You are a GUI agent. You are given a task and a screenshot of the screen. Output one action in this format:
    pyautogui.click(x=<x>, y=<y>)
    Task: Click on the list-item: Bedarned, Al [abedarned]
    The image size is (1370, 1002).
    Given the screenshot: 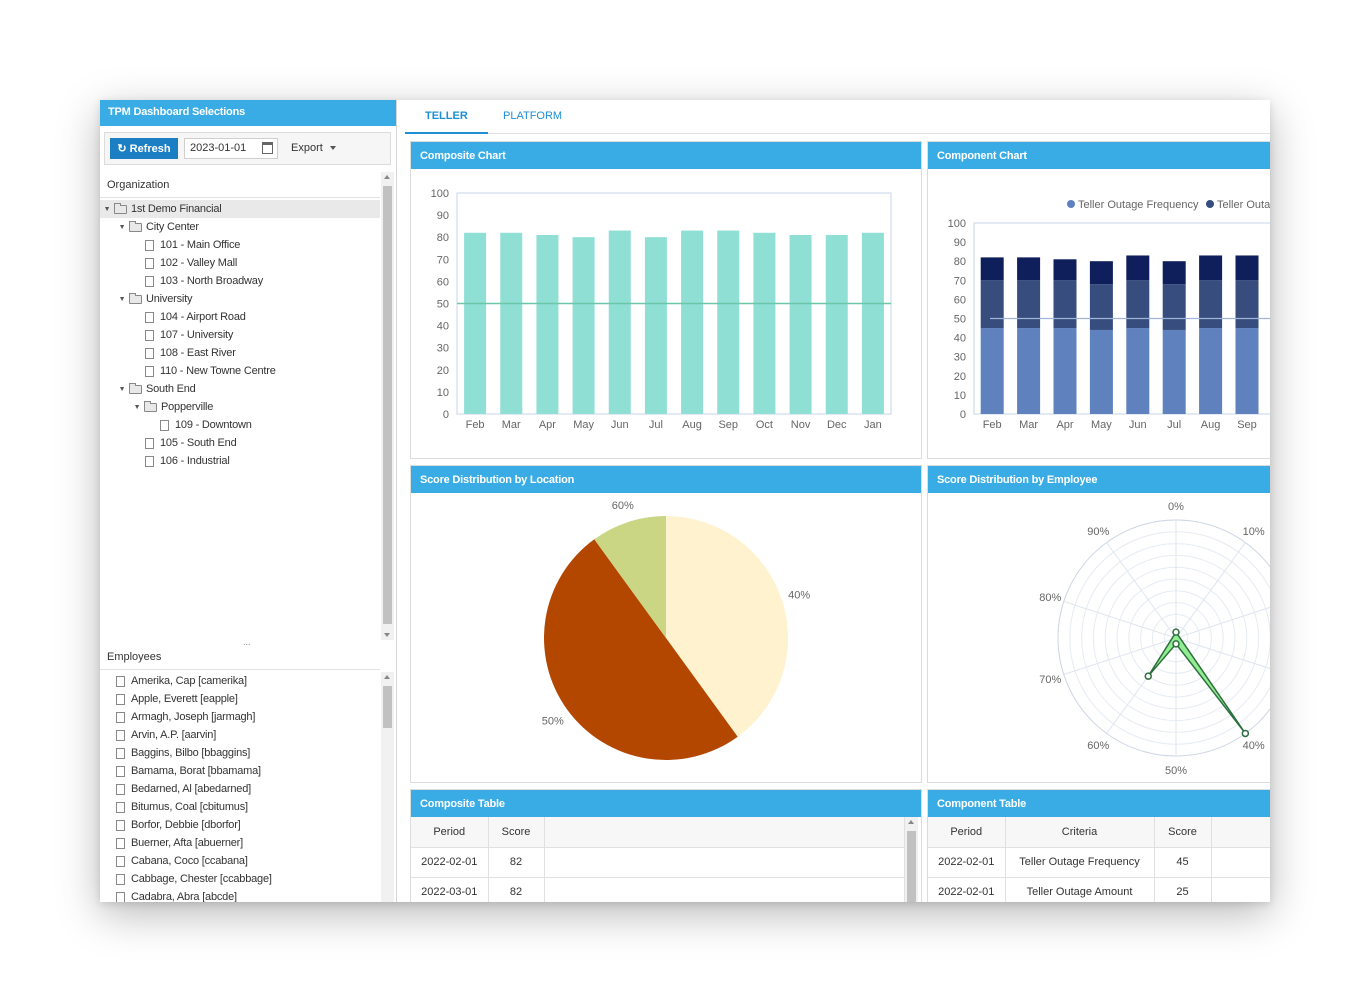 What is the action you would take?
    pyautogui.click(x=240, y=789)
    